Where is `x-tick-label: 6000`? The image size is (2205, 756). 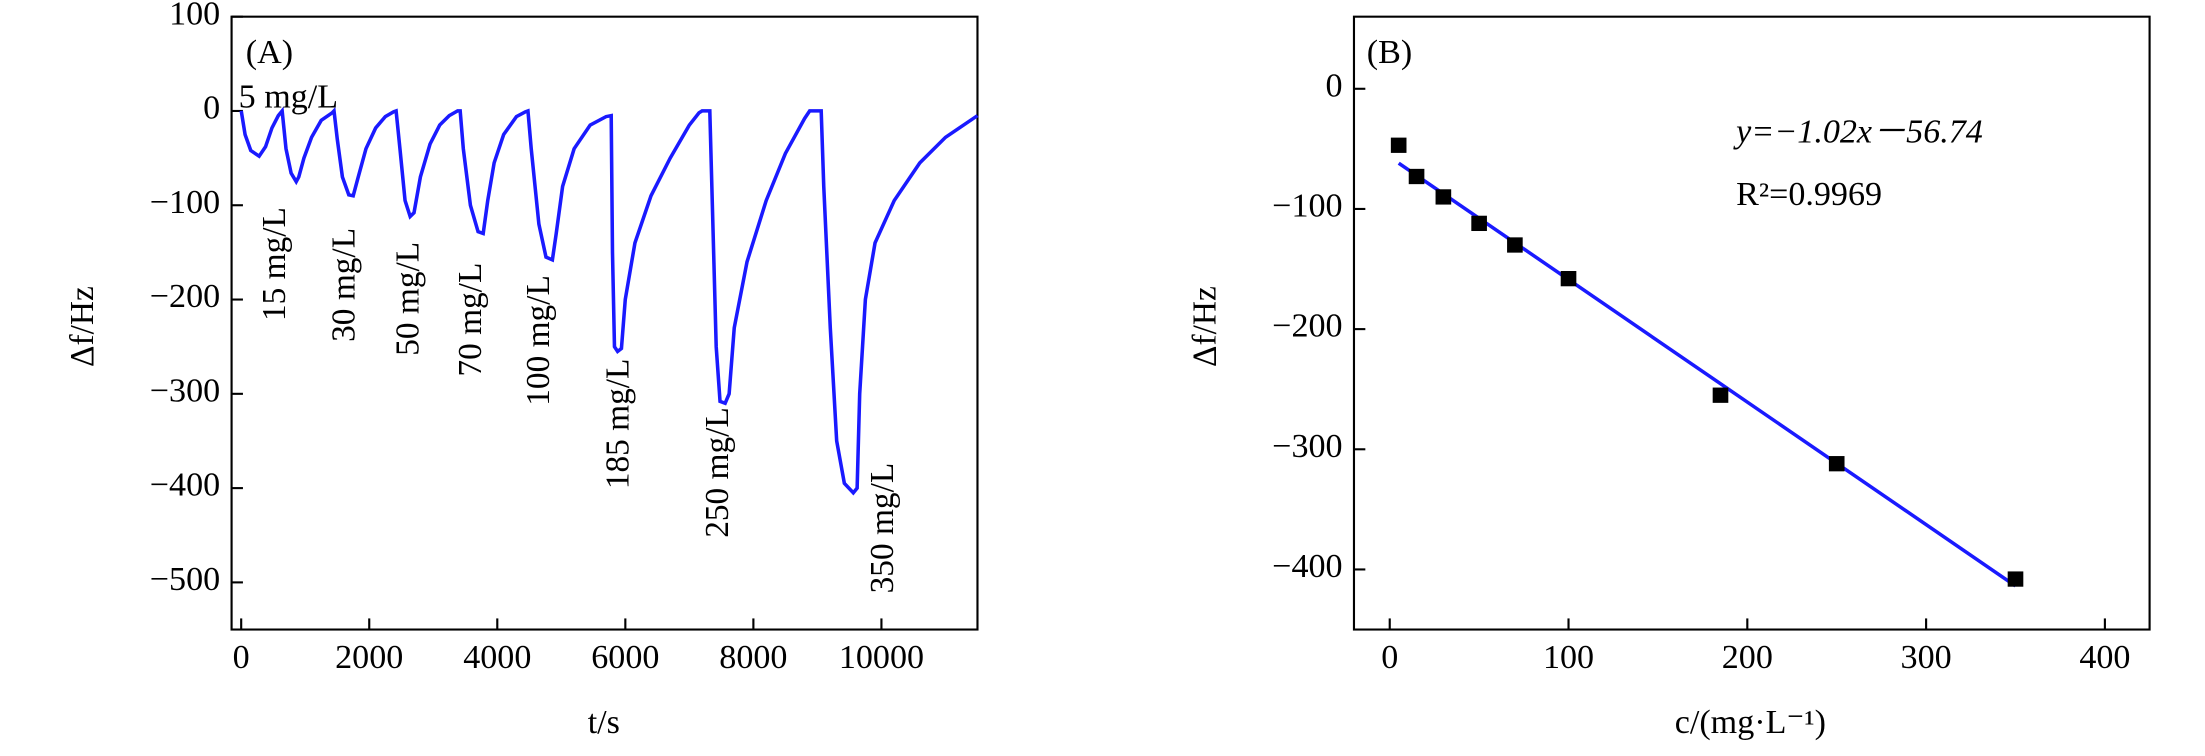 x-tick-label: 6000 is located at coordinates (625, 657).